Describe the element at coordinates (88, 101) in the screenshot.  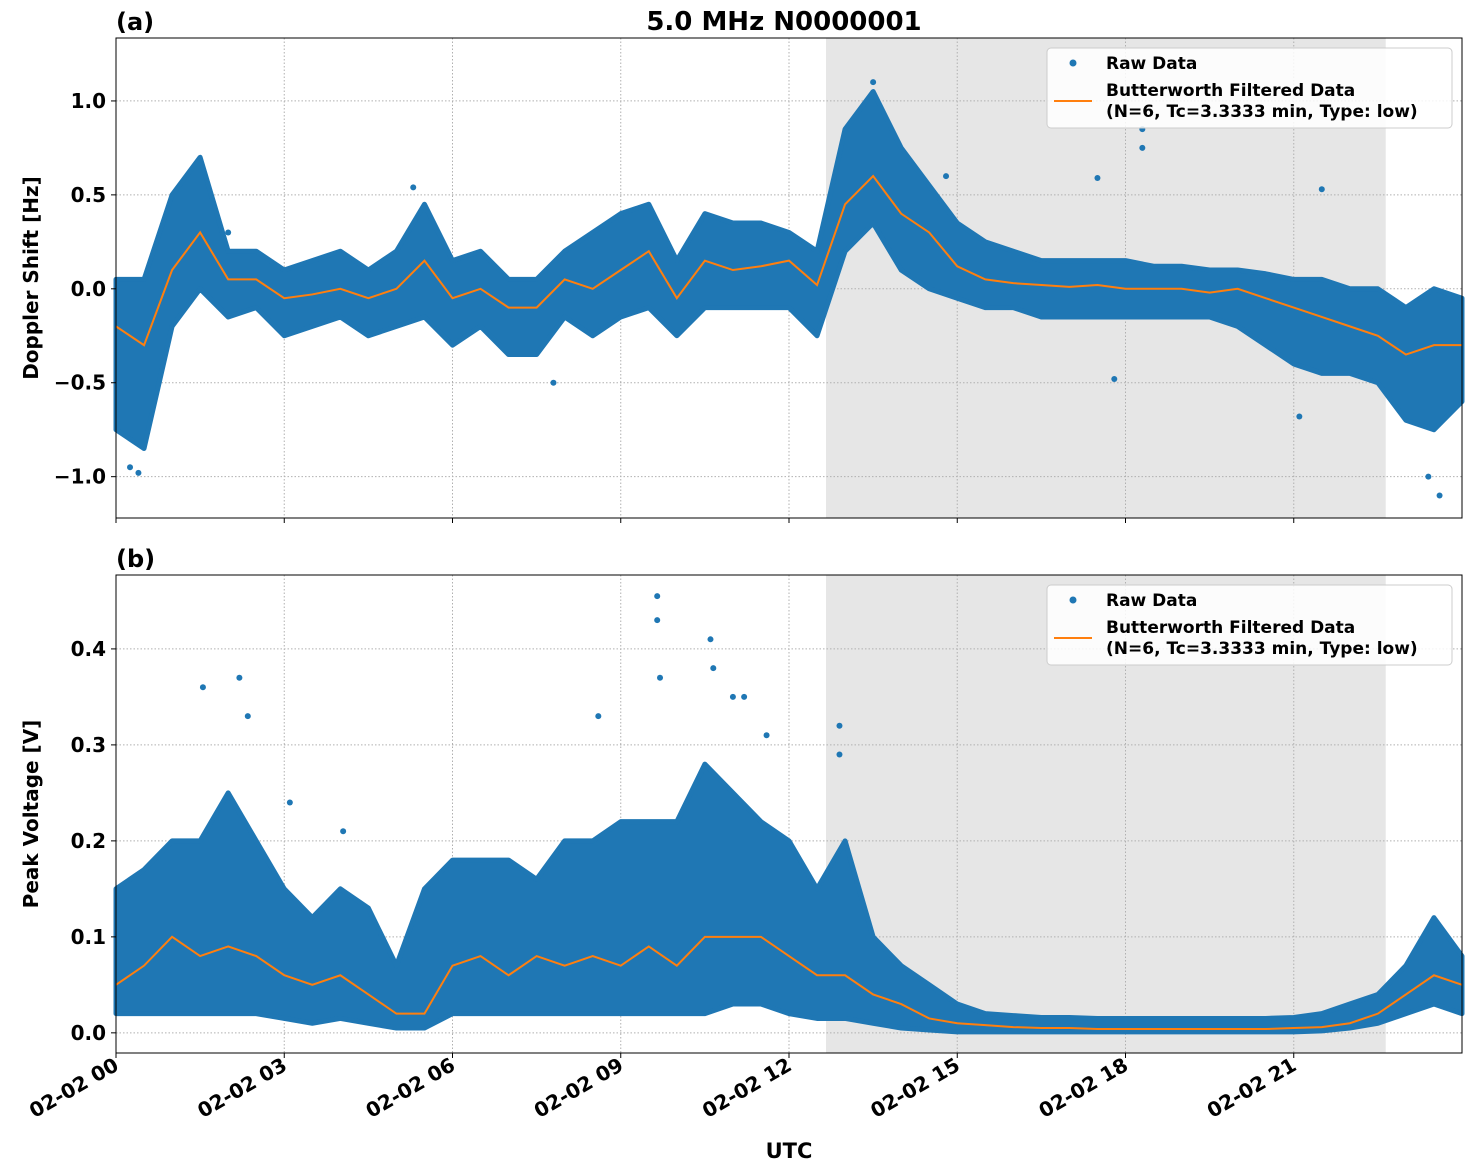
I see `y-tick-label: 1.0` at that location.